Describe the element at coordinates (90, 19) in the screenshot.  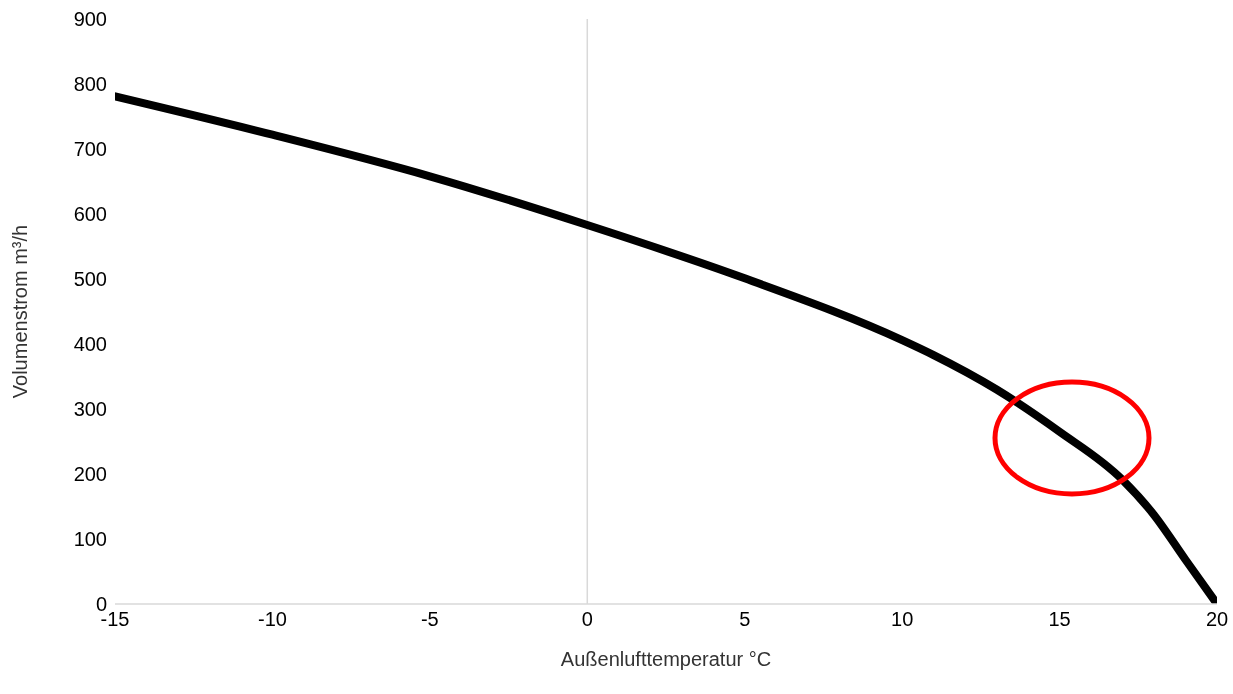
I see `y-tick-label: 900` at that location.